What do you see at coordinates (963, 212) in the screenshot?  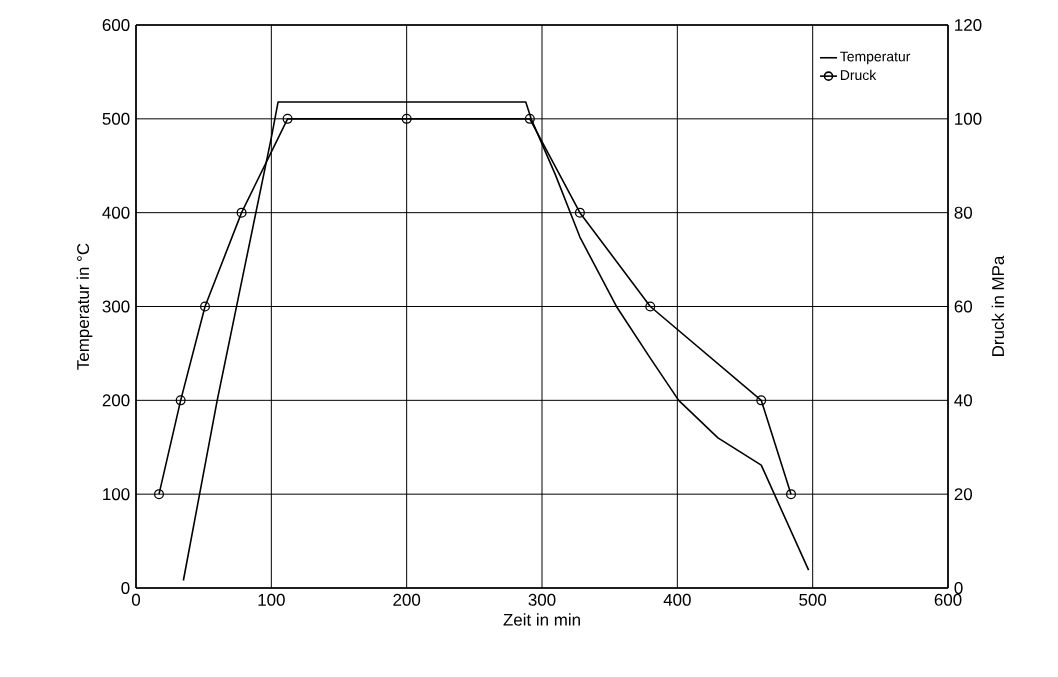 I see `y2-tick-label: 80` at bounding box center [963, 212].